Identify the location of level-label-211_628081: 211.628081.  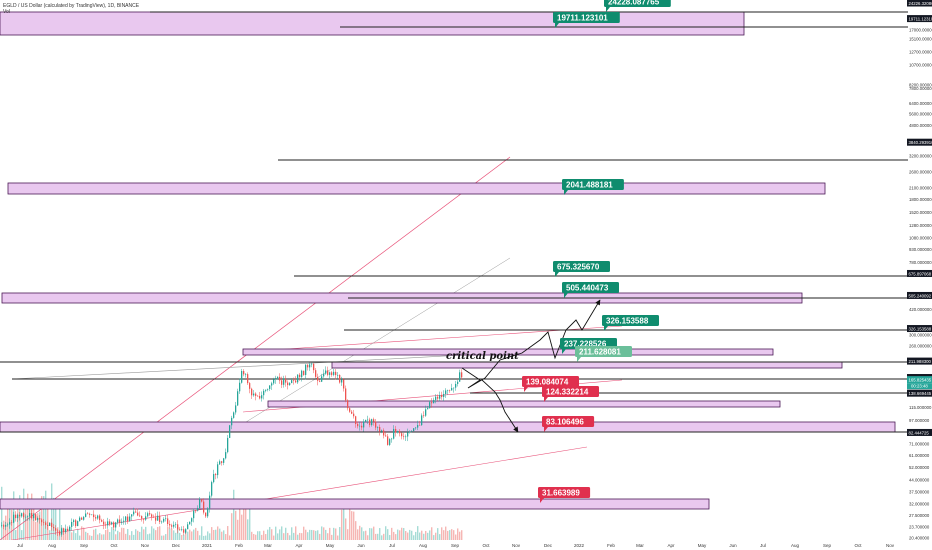
(603, 354).